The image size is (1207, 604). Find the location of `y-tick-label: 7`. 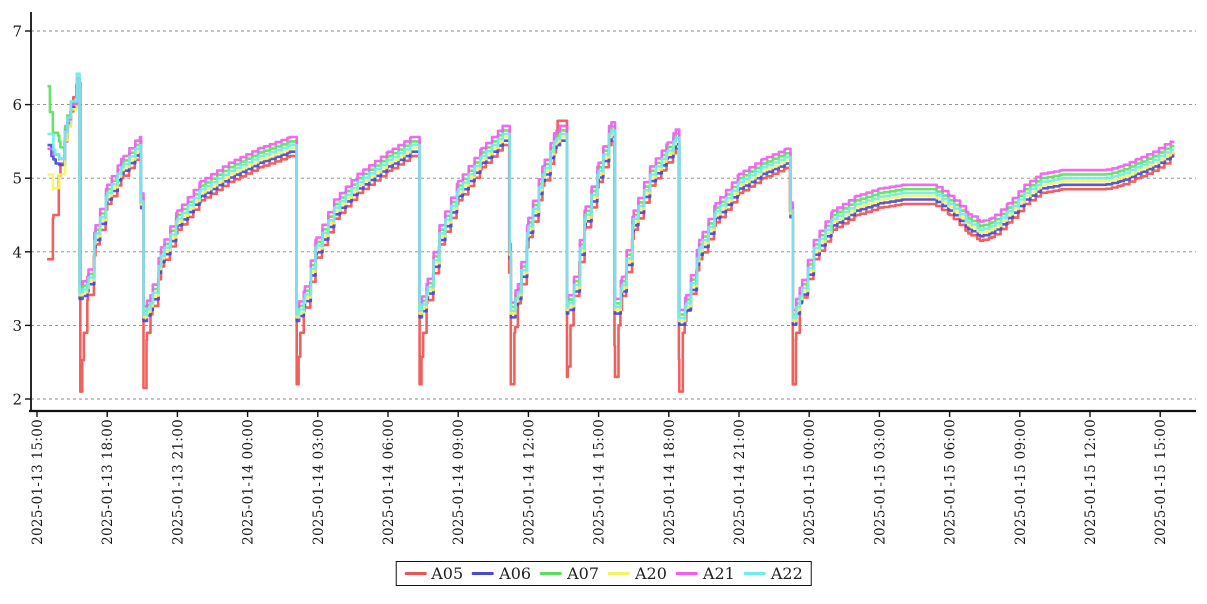

y-tick-label: 7 is located at coordinates (17, 32).